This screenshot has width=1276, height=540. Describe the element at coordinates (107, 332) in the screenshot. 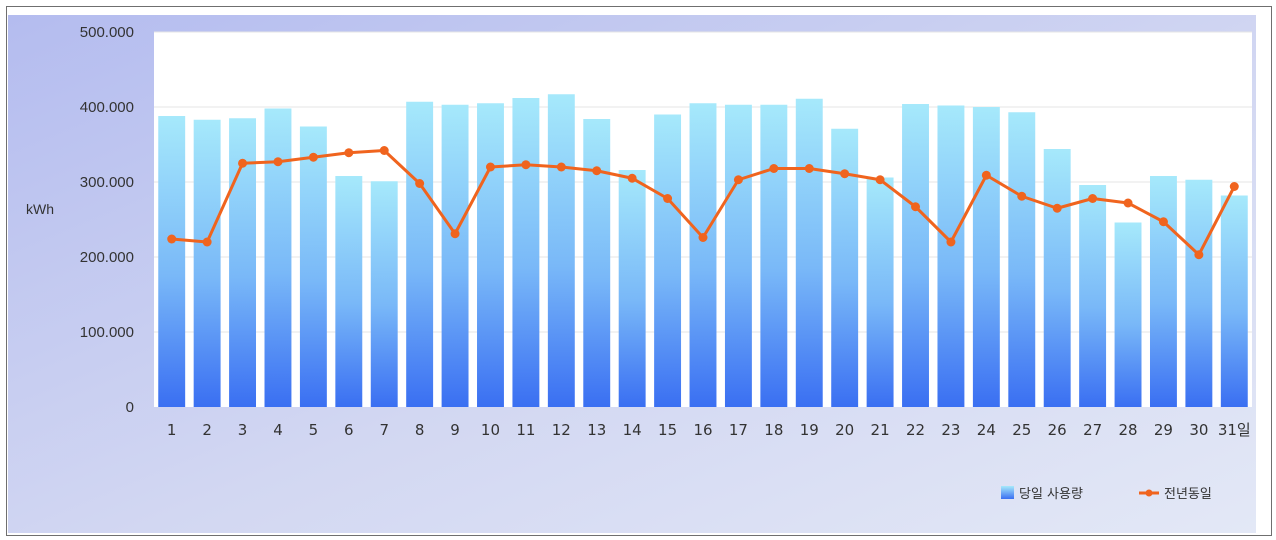

I see `y-tick-label: 100.000` at that location.